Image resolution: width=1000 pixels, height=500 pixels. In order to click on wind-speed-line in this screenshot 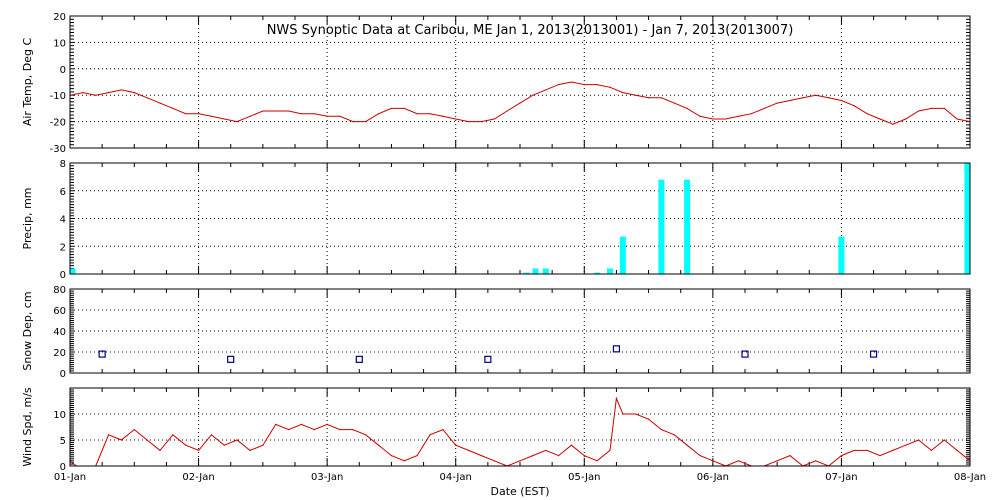, I will do `click(520, 431)`.